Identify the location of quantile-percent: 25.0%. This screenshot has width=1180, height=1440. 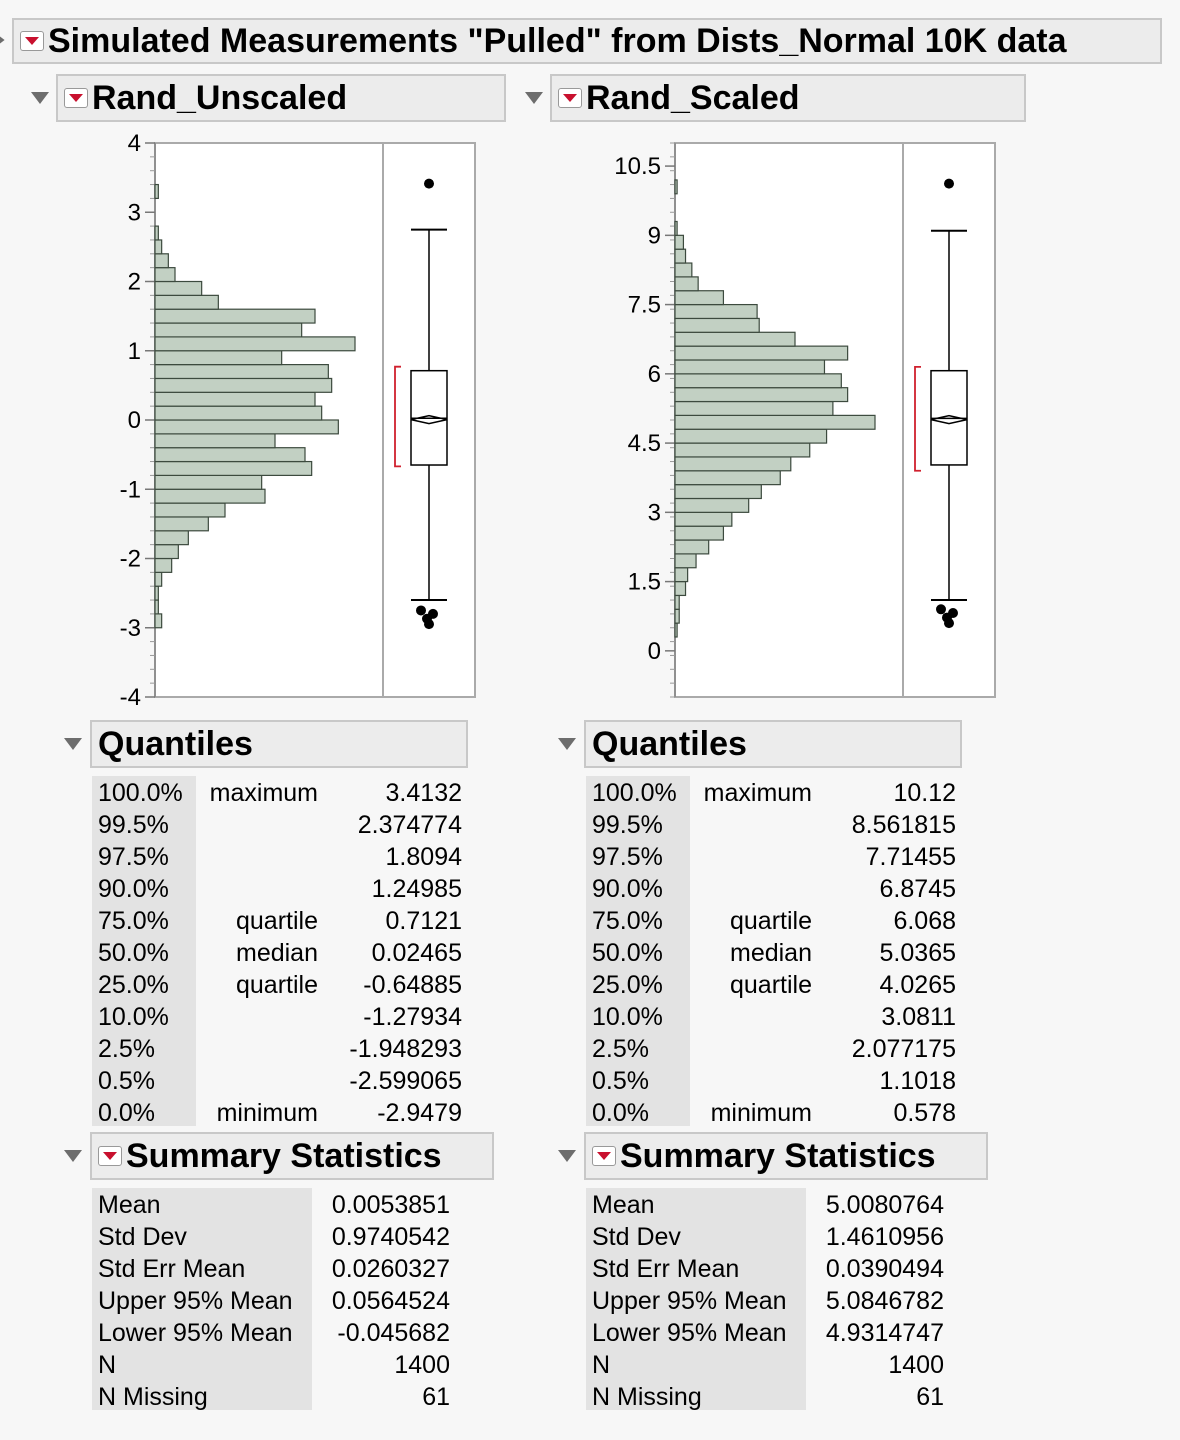
(627, 985).